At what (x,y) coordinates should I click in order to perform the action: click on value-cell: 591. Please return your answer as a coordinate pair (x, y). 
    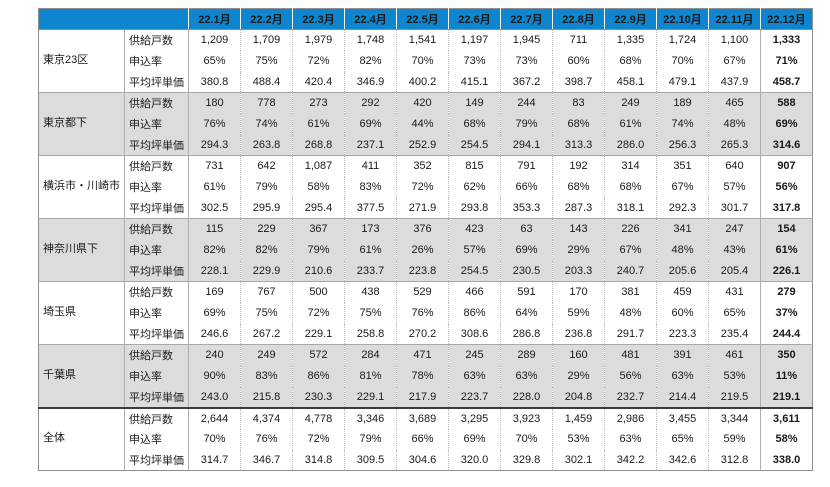
    Looking at the image, I should click on (526, 292).